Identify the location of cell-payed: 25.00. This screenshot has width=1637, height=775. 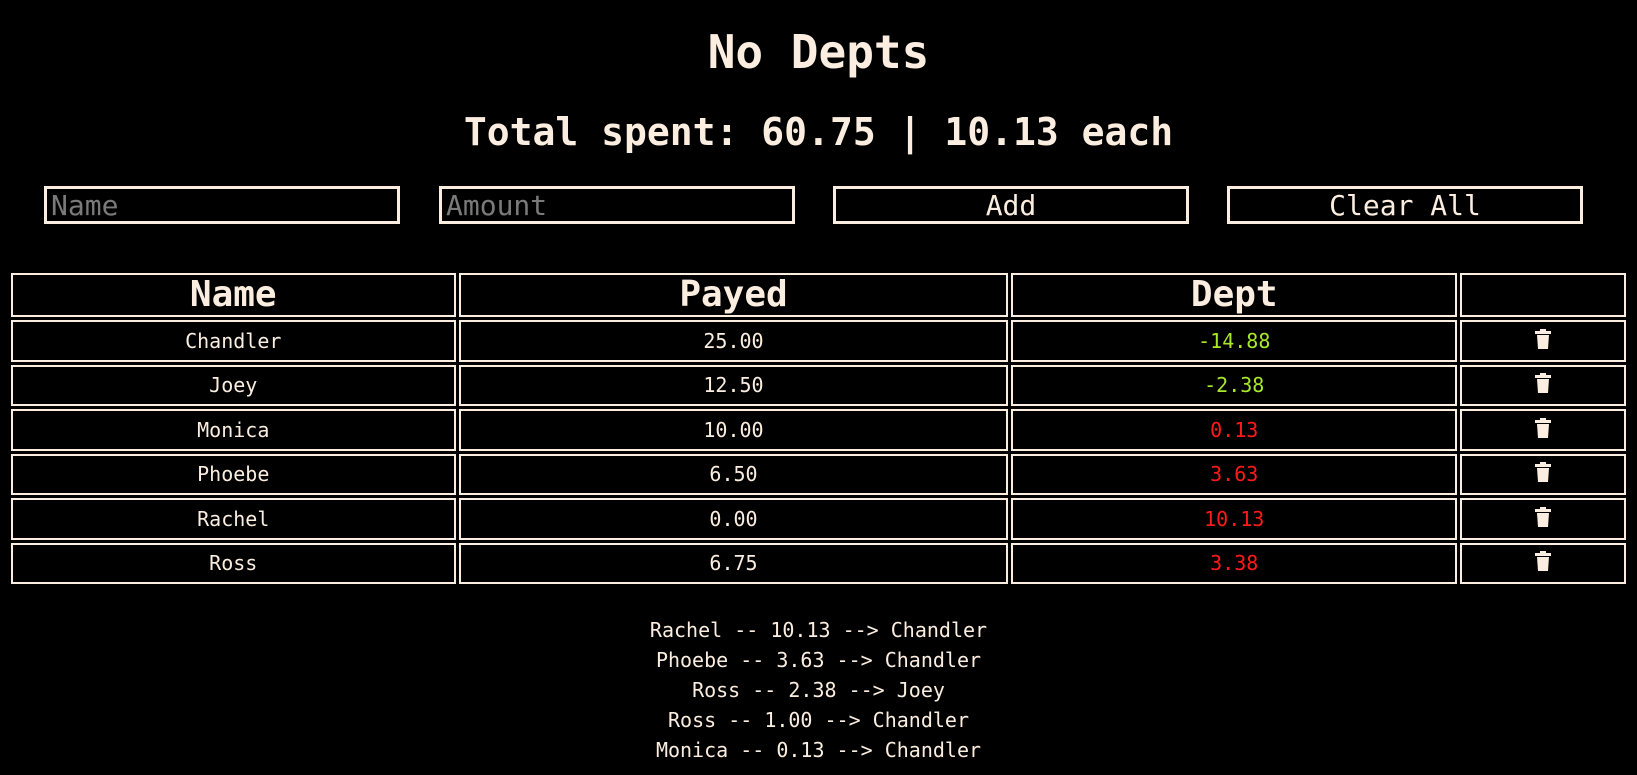
(733, 341).